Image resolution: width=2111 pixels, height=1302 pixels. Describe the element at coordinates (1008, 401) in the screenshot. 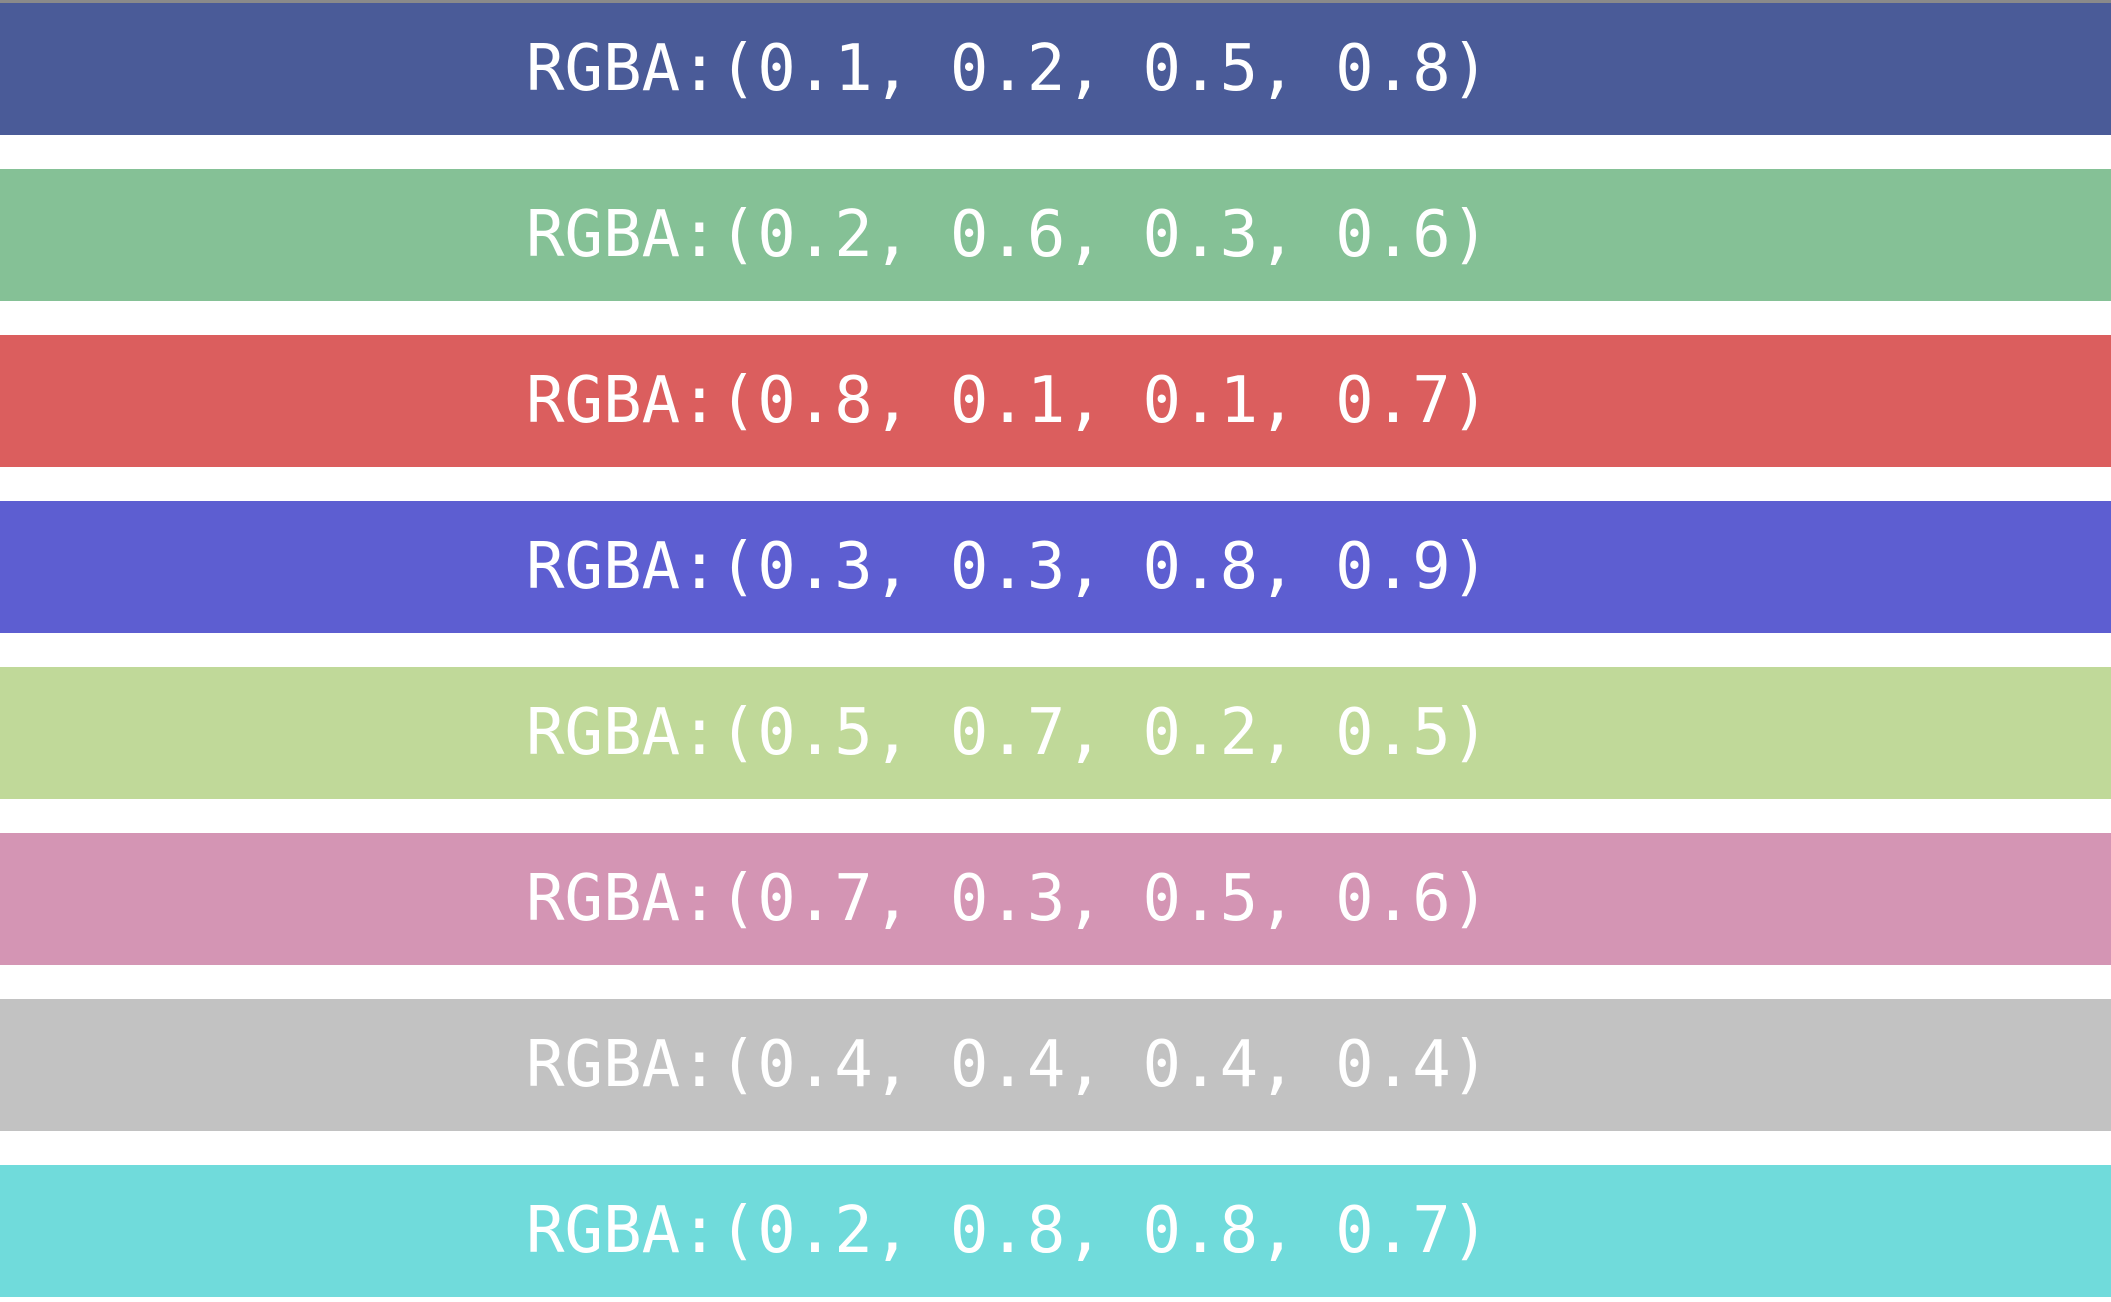

I see `swatch-label: RGBA:(0.8, 0.1, 0.1, 0.7)` at that location.